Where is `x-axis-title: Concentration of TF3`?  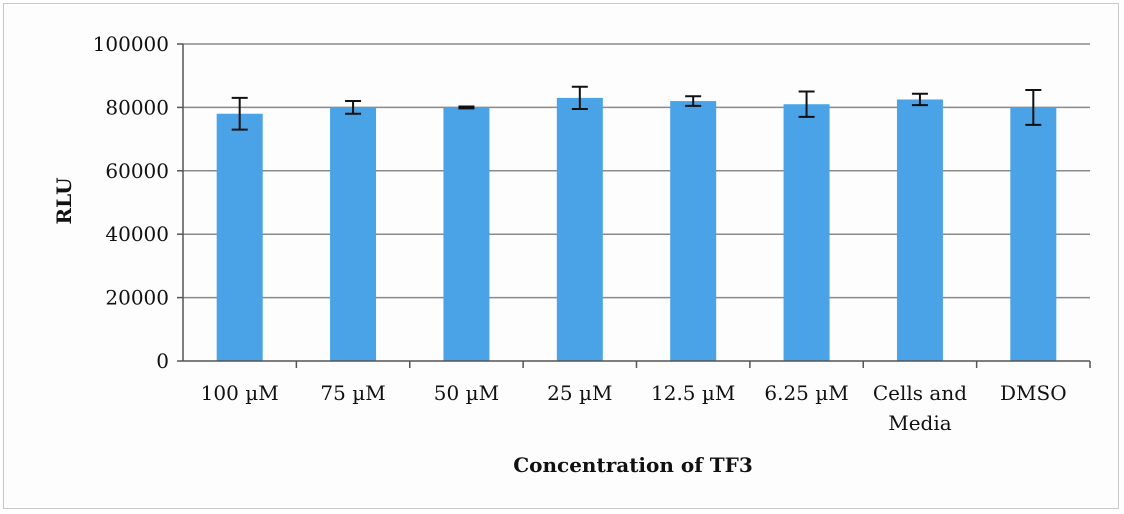 x-axis-title: Concentration of TF3 is located at coordinates (633, 465).